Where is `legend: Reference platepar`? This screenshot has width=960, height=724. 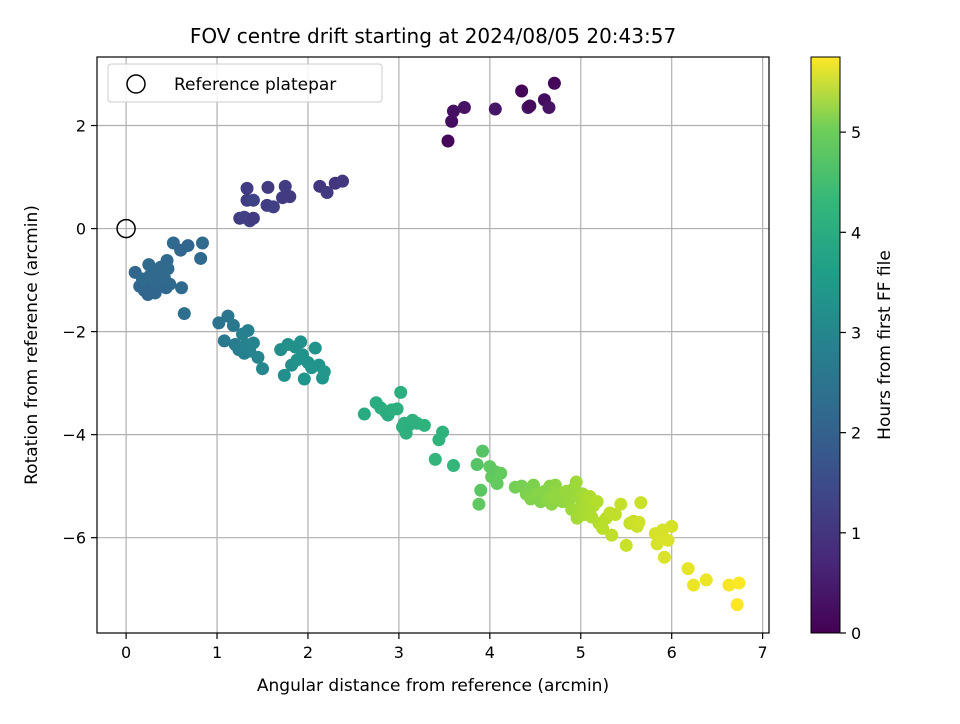 legend: Reference platepar is located at coordinates (245, 83).